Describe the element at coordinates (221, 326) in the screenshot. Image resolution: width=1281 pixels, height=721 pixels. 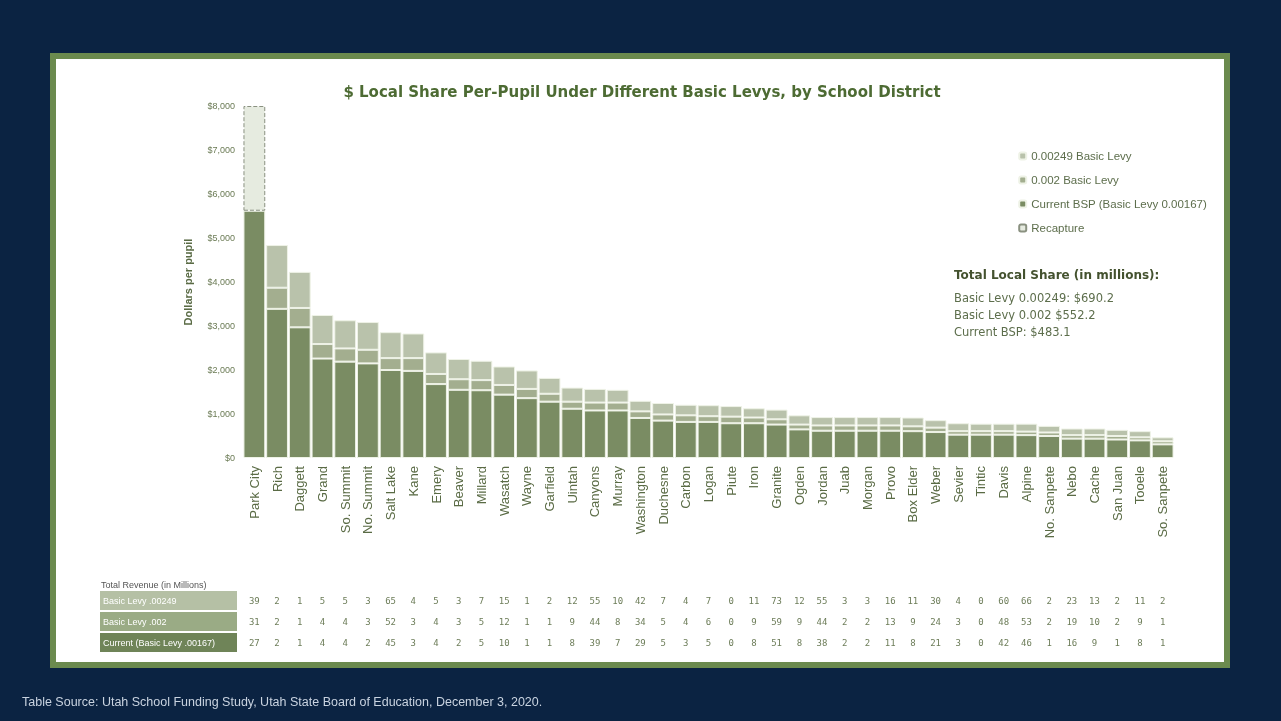
I see `y-tick-label: $3,000` at that location.